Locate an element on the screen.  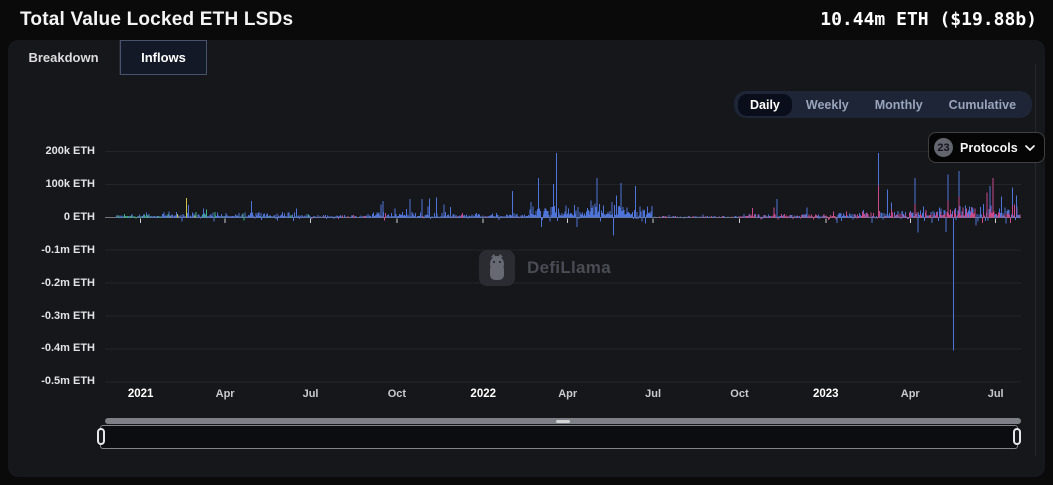
right-scroll-track is located at coordinates (1035, 260).